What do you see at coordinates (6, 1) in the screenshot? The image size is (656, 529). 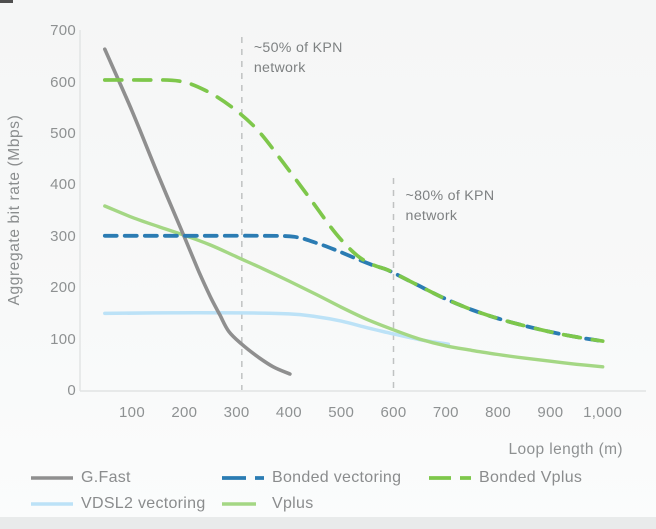 I see `crop-artifact` at bounding box center [6, 1].